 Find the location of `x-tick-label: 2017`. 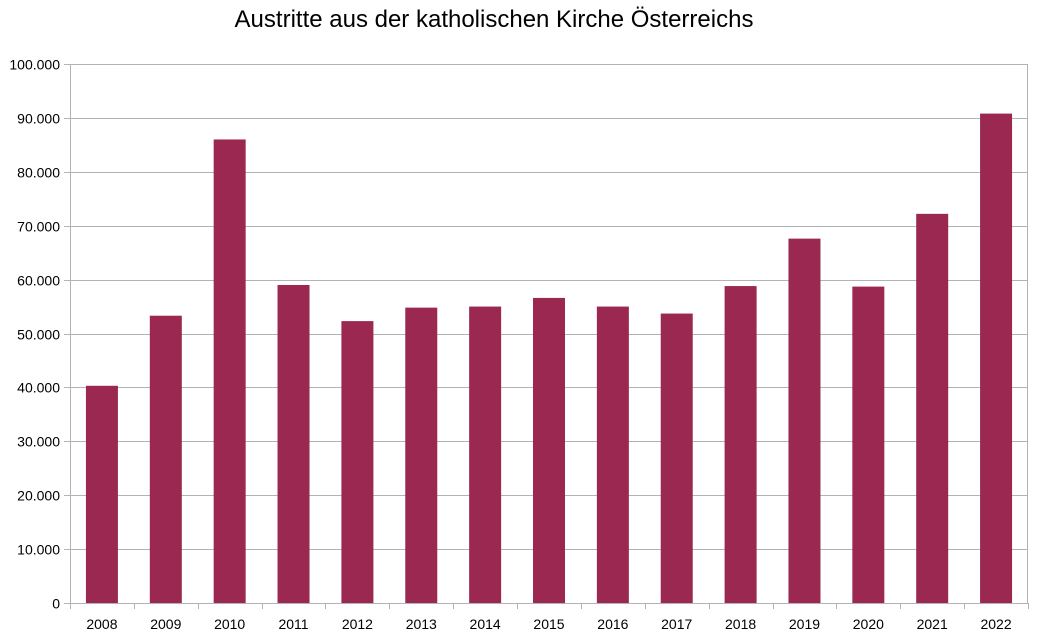

x-tick-label: 2017 is located at coordinates (676, 624).